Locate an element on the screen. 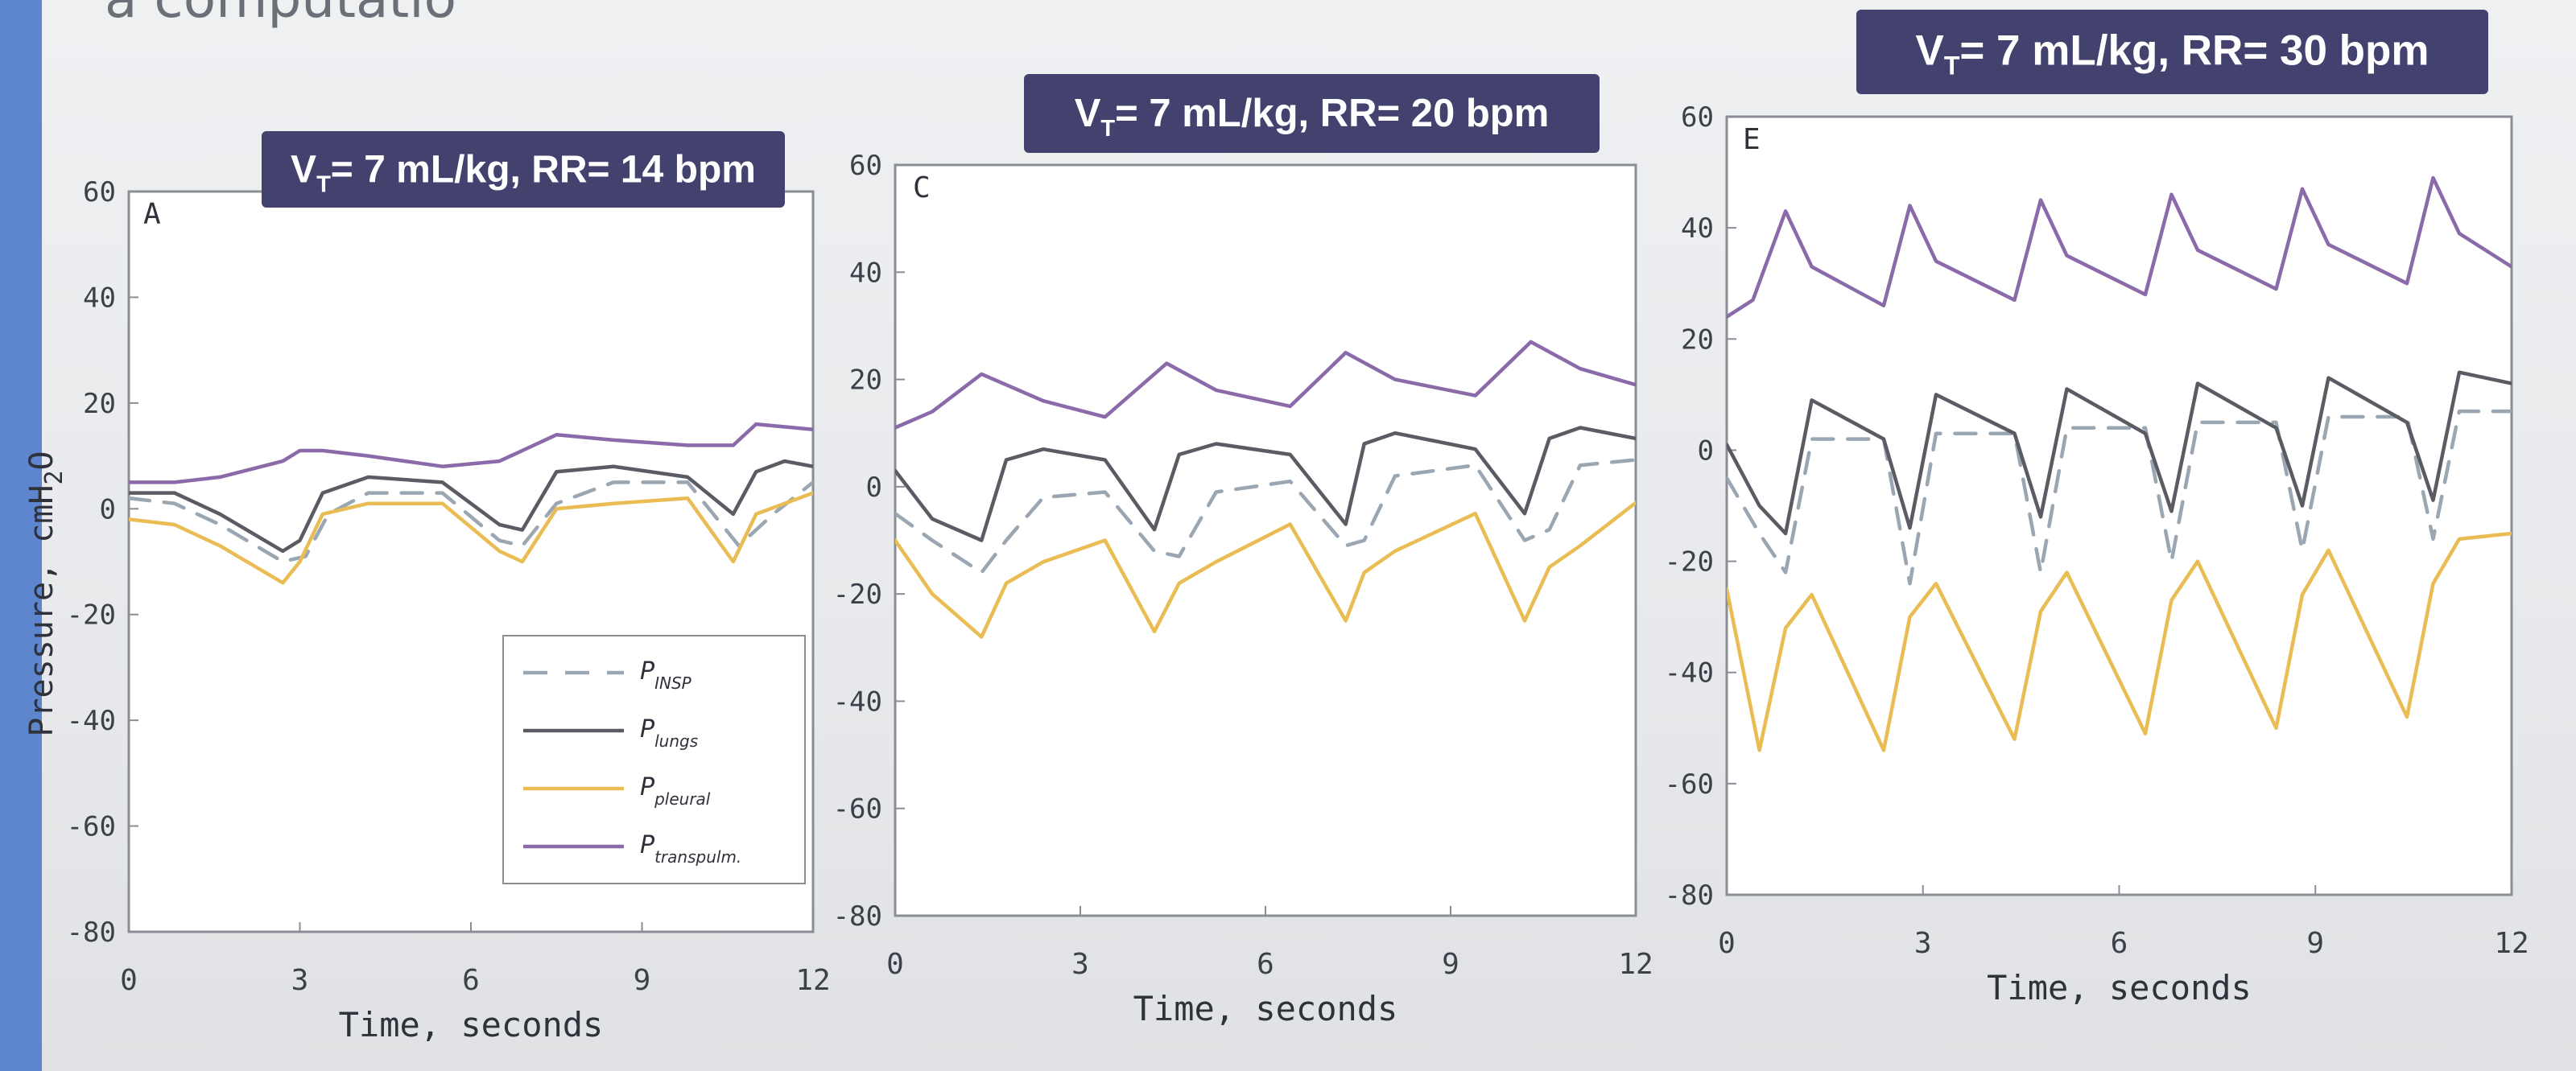 The height and width of the screenshot is (1071, 2576). panel-letter: A is located at coordinates (152, 214).